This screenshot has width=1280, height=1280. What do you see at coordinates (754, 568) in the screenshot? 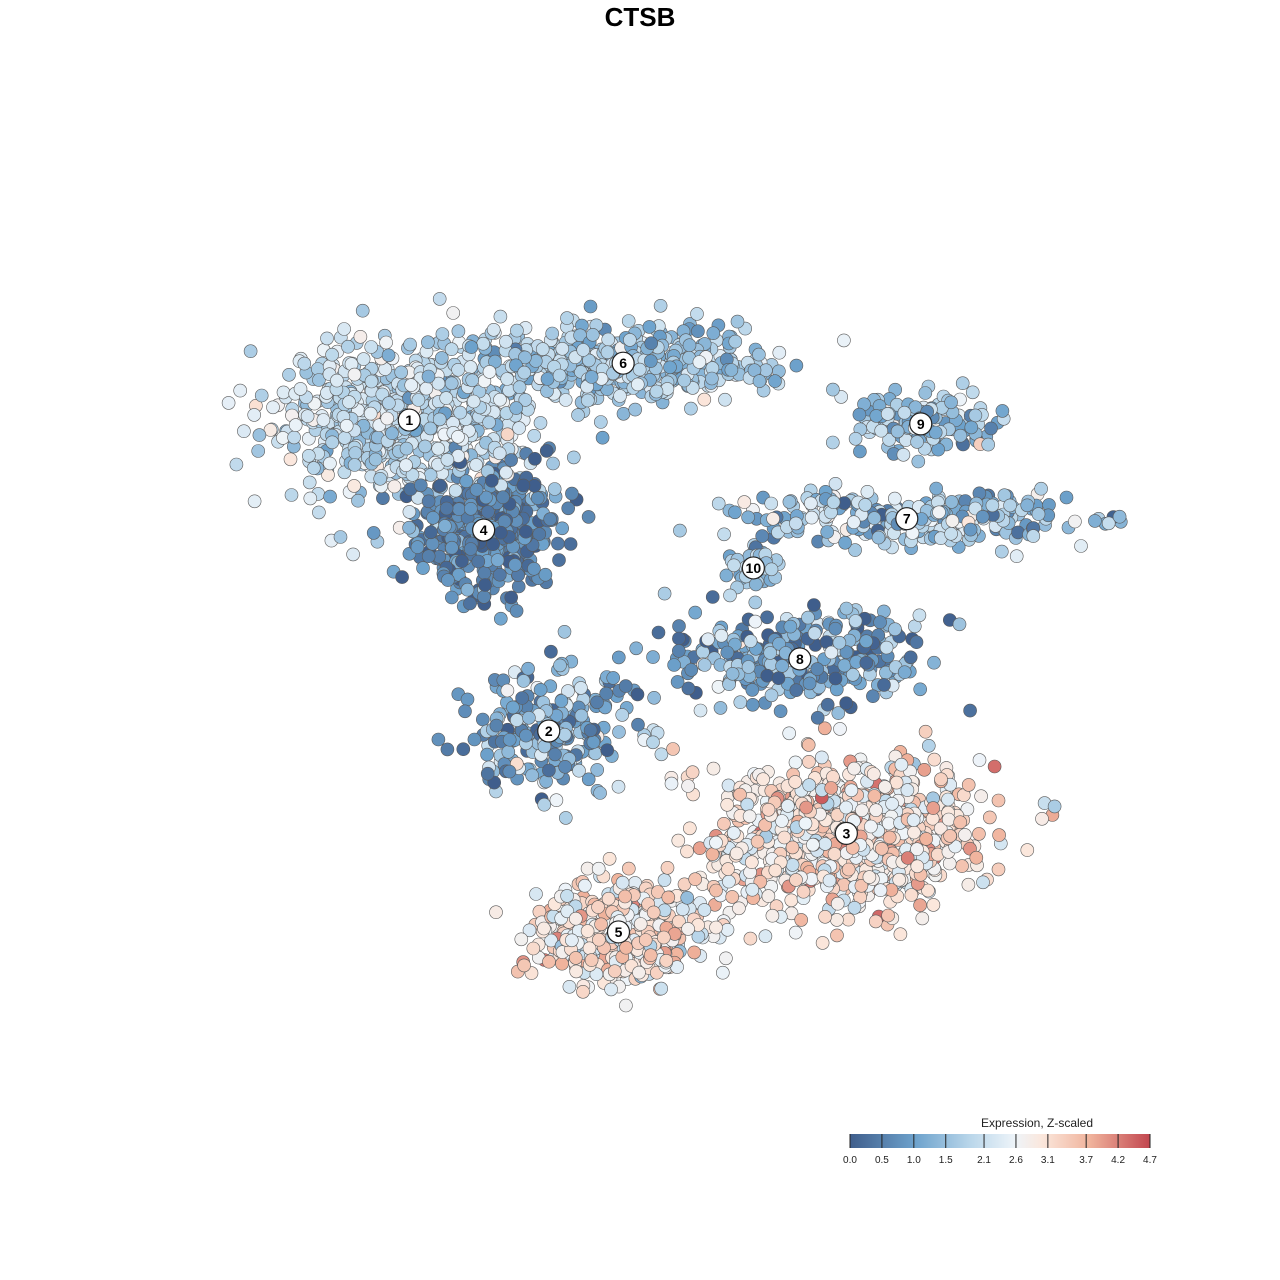
I see `cluster-label-text: 10` at bounding box center [754, 568].